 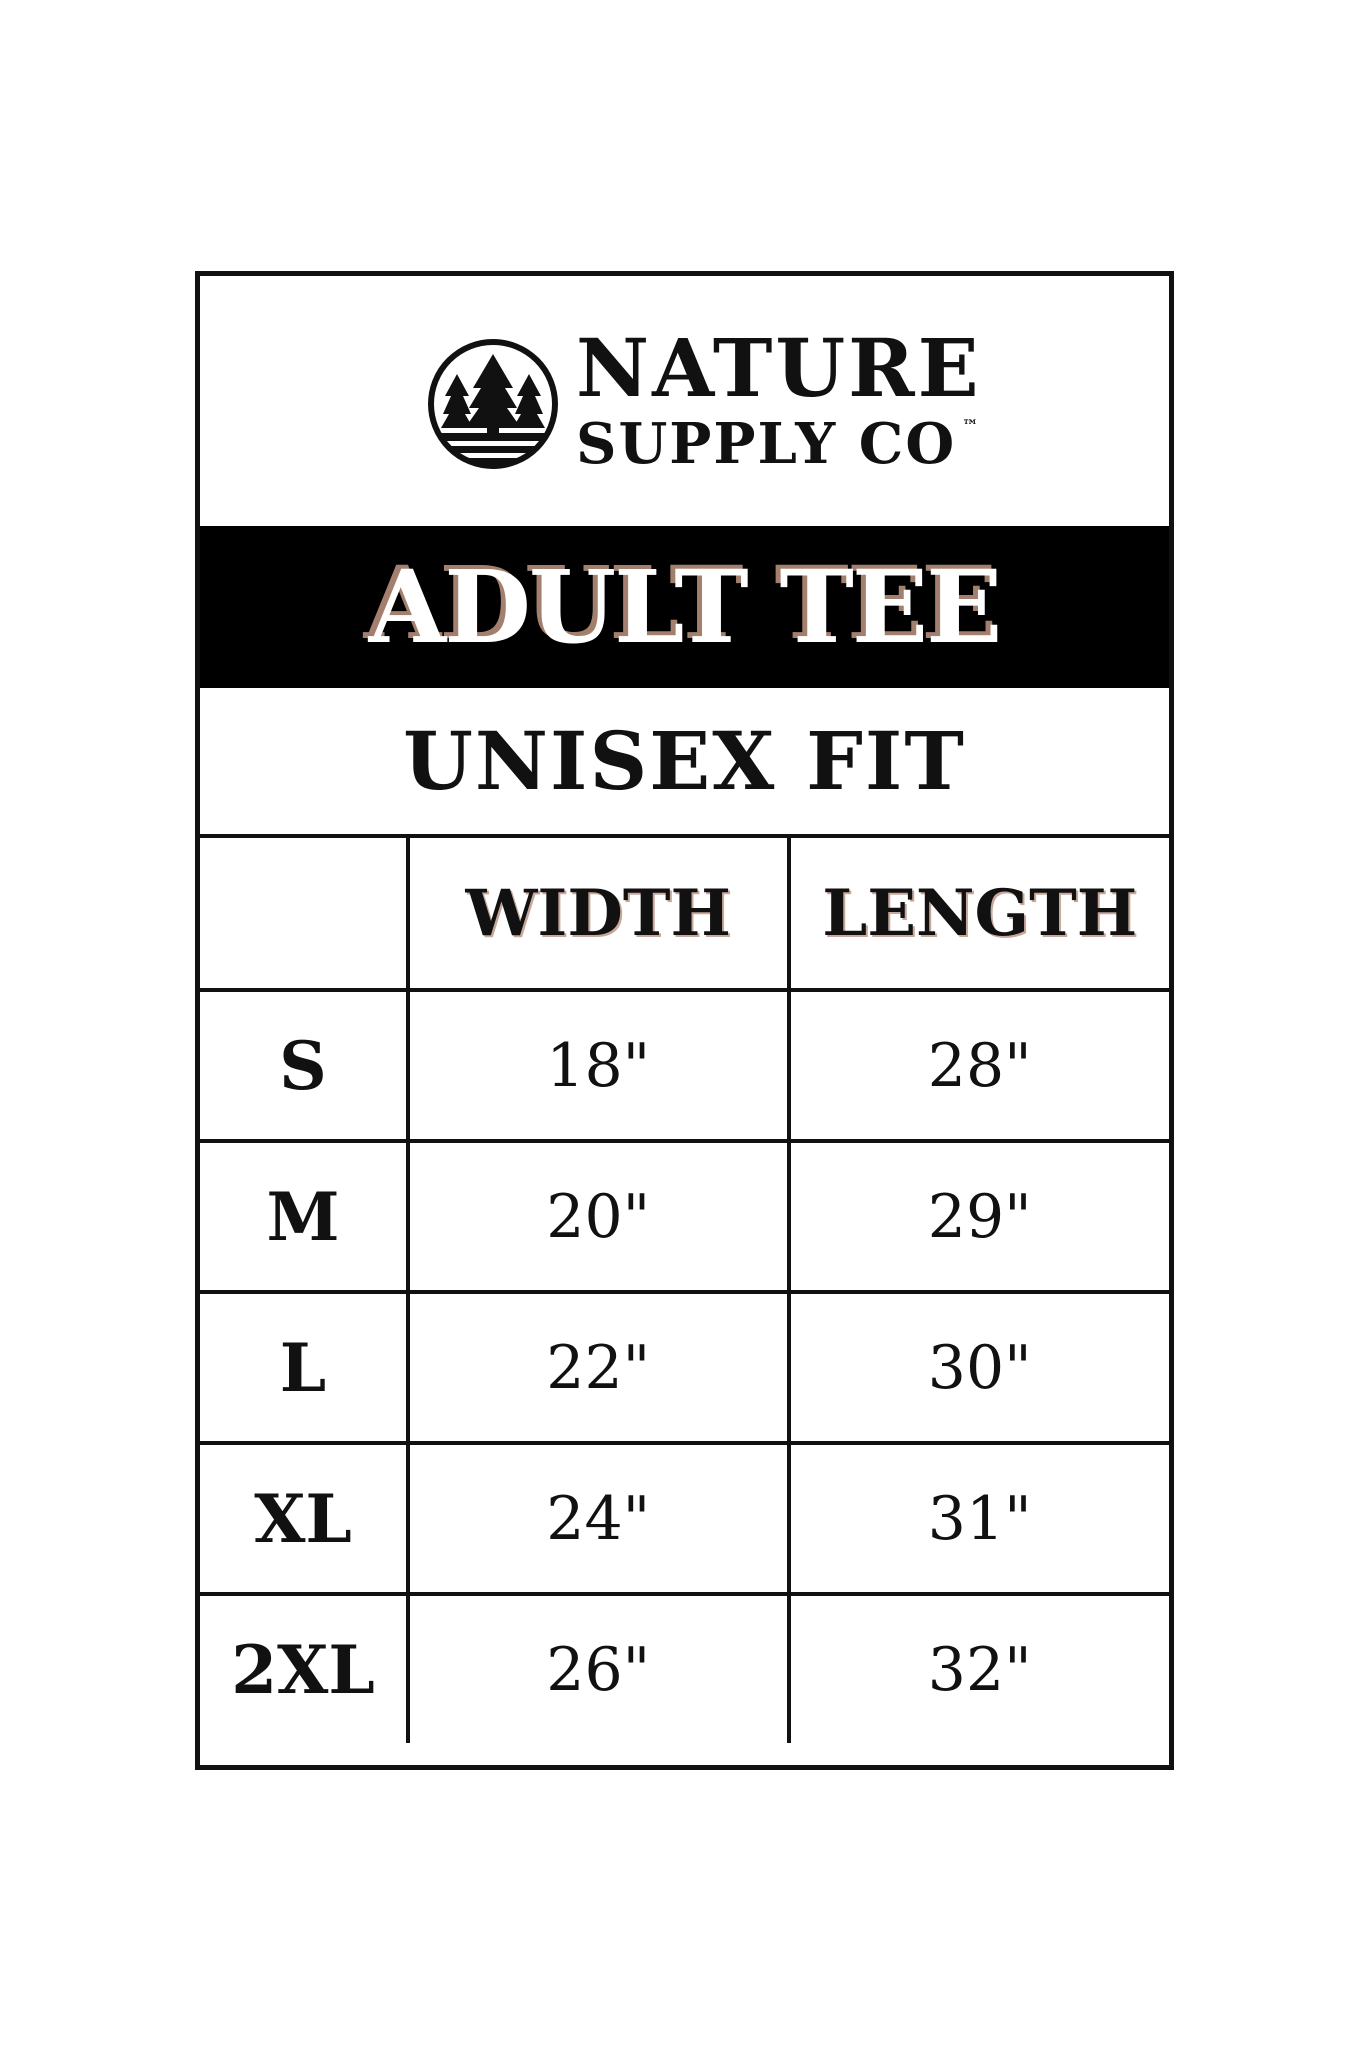 I want to click on width-cell: 26", so click(x=598, y=1667).